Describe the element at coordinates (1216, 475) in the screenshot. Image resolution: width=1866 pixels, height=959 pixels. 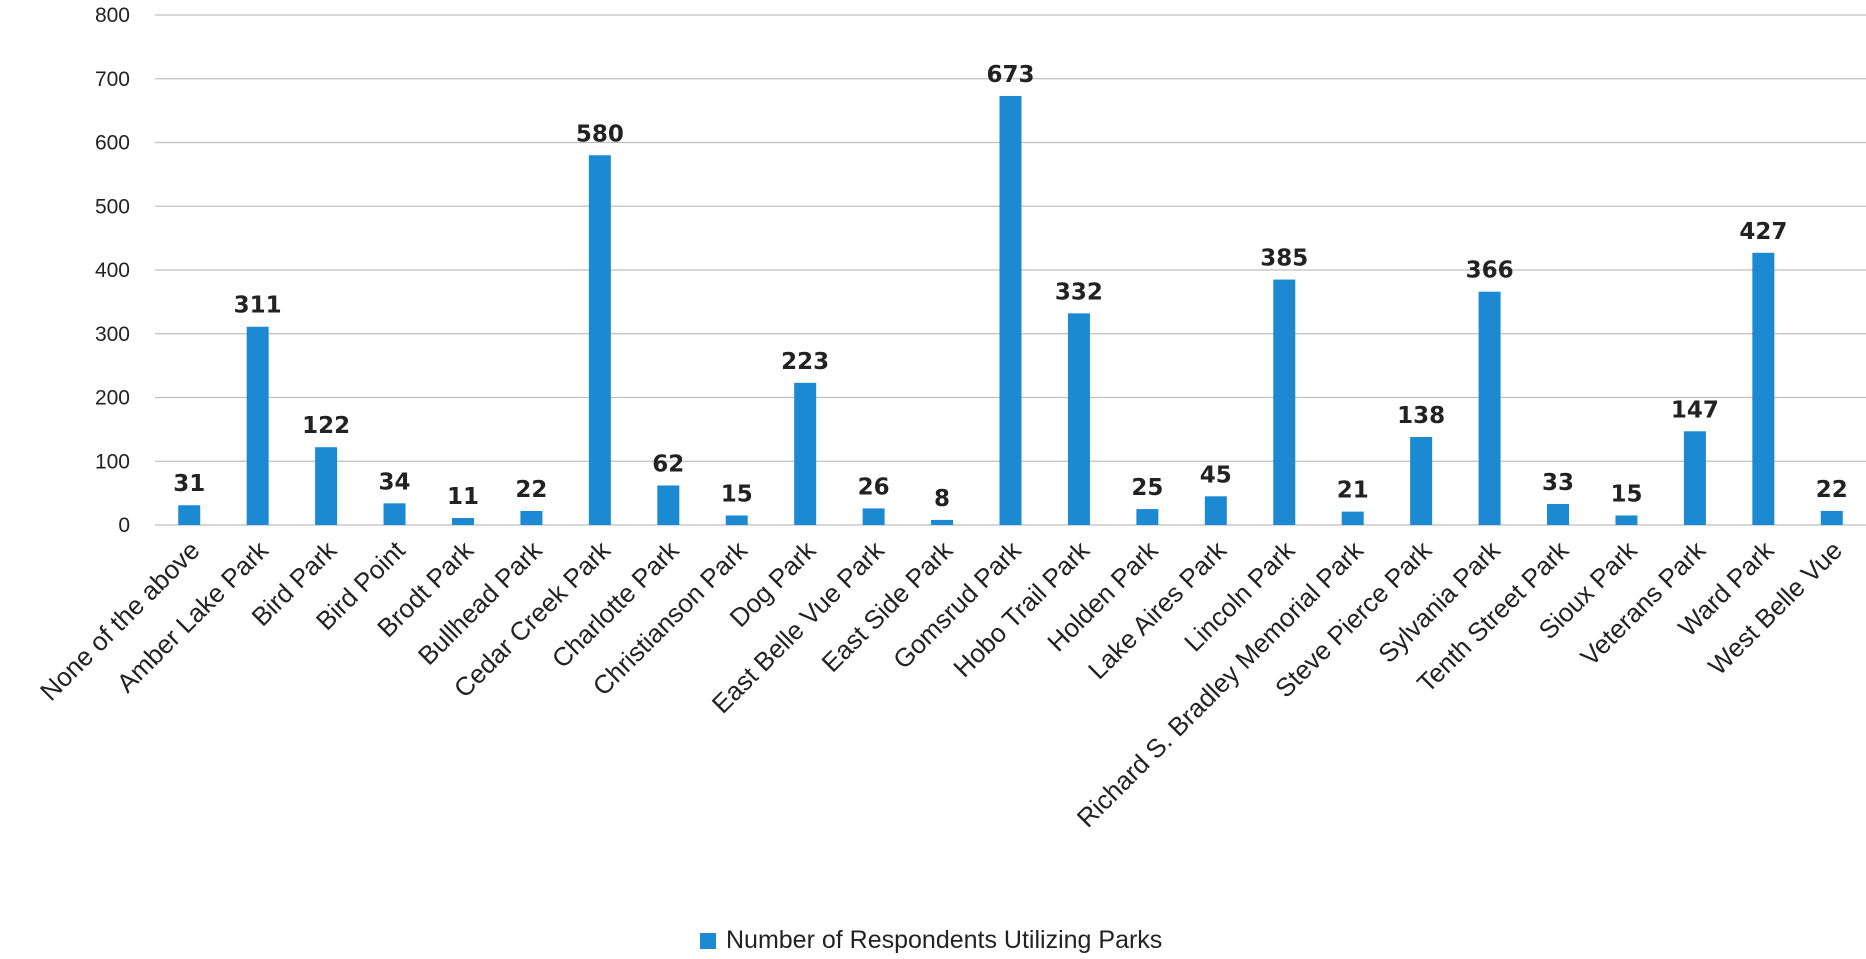
I see `data-label: 45` at that location.